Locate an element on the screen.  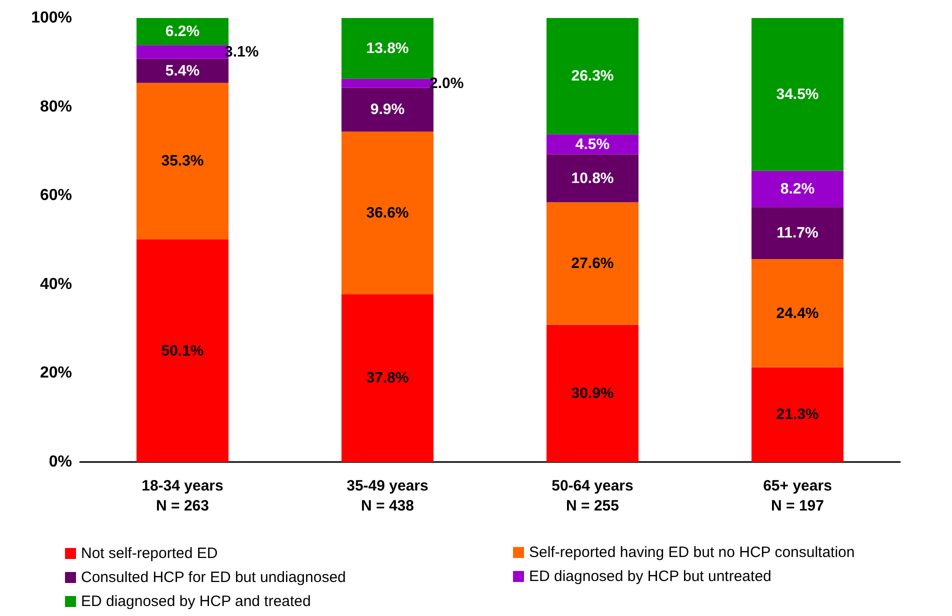
data-label: 21.3% is located at coordinates (797, 415).